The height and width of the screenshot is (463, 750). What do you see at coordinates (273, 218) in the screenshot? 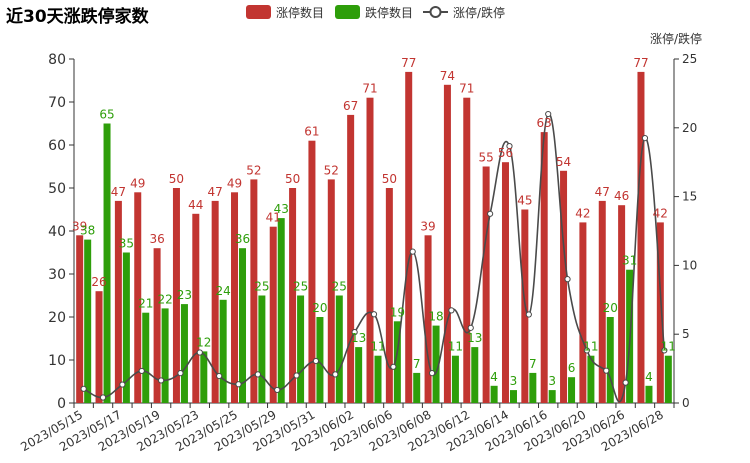
I see `data-label-limit-up: 41` at bounding box center [273, 218].